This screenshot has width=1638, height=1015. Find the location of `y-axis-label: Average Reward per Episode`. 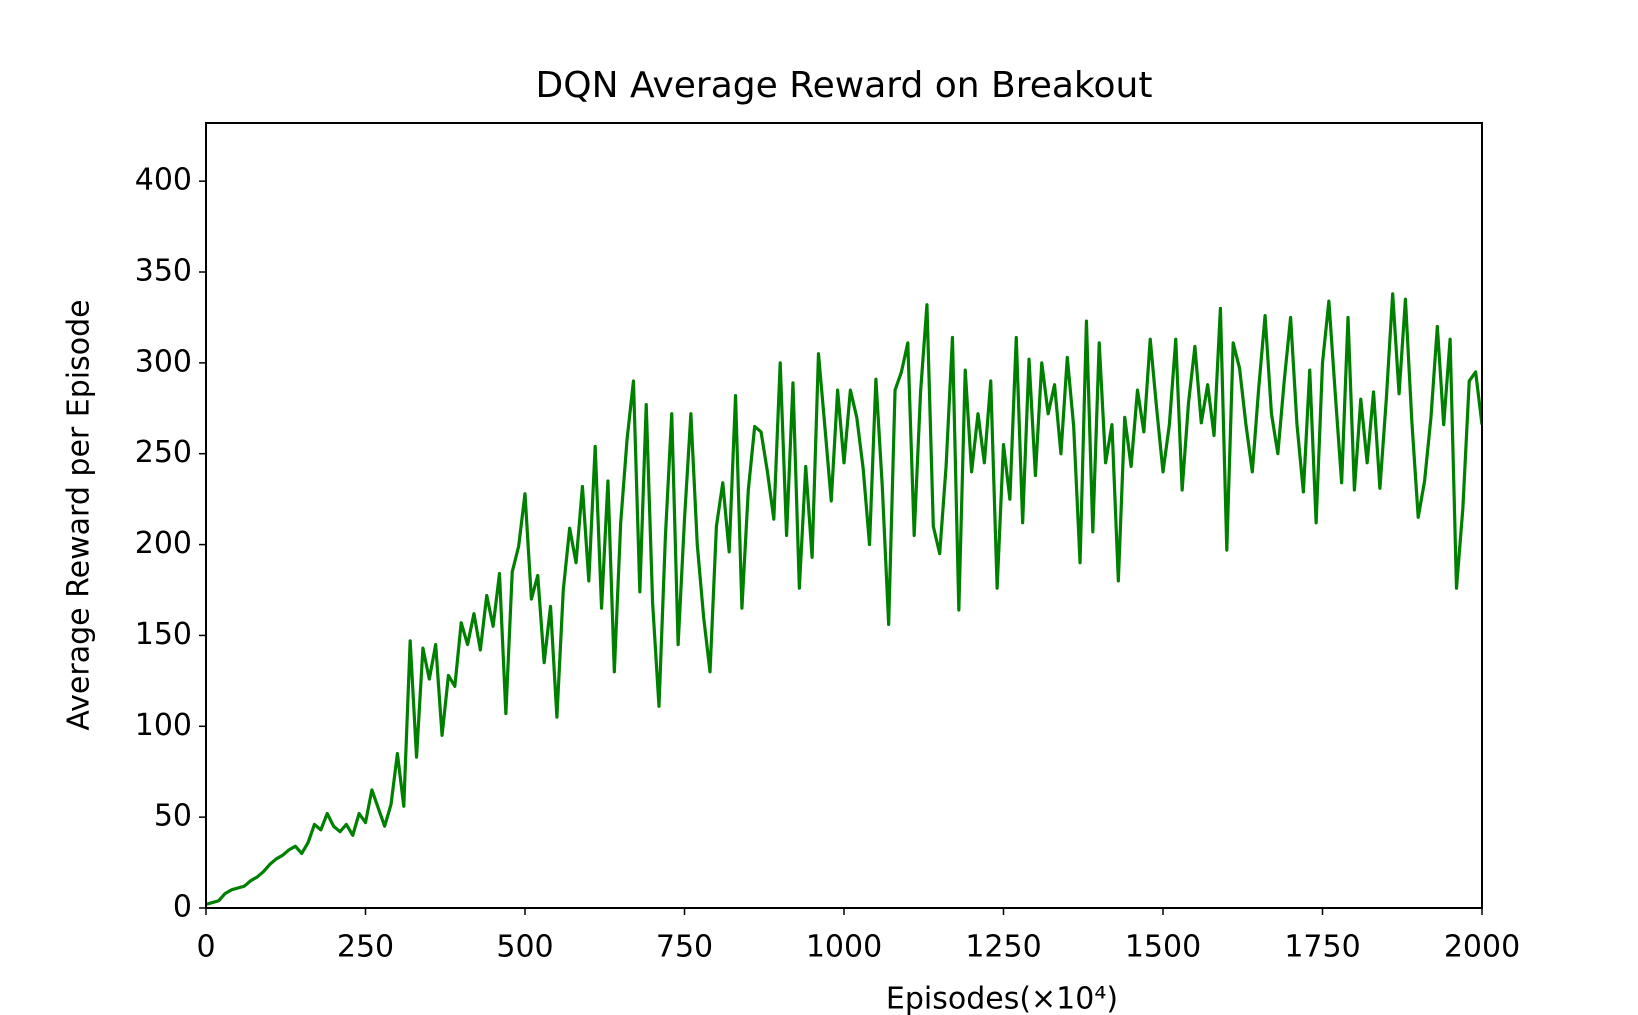

y-axis-label: Average Reward per Episode is located at coordinates (79, 514).